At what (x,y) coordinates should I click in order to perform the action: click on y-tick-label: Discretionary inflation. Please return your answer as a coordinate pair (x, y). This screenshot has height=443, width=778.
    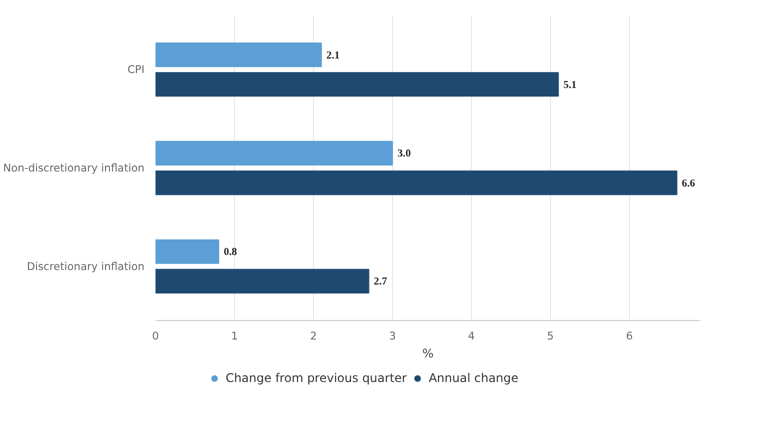
    Looking at the image, I should click on (85, 266).